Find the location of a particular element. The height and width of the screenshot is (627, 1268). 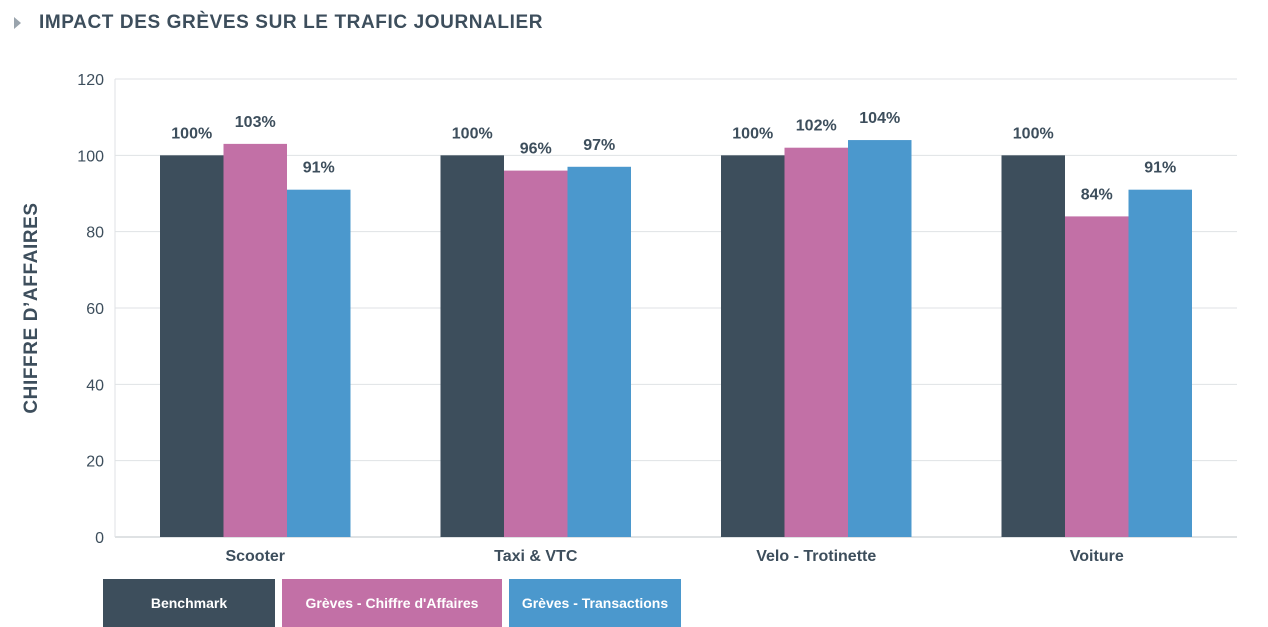

data-label: 104% is located at coordinates (879, 118).